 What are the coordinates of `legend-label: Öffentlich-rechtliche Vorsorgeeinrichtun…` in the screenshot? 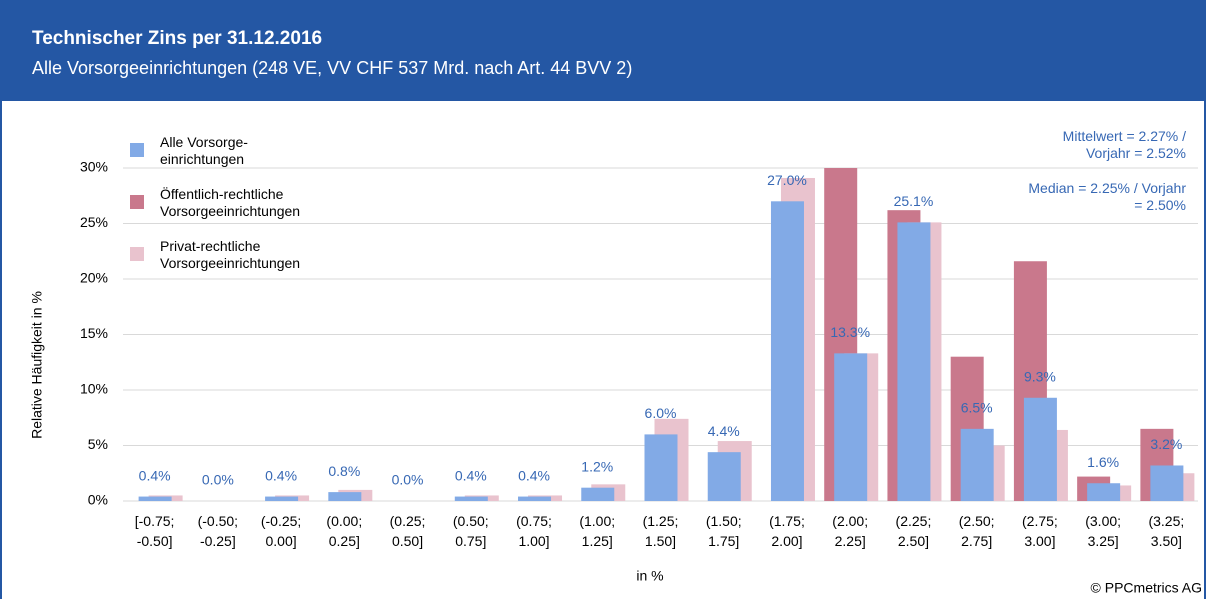 It's located at (230, 202).